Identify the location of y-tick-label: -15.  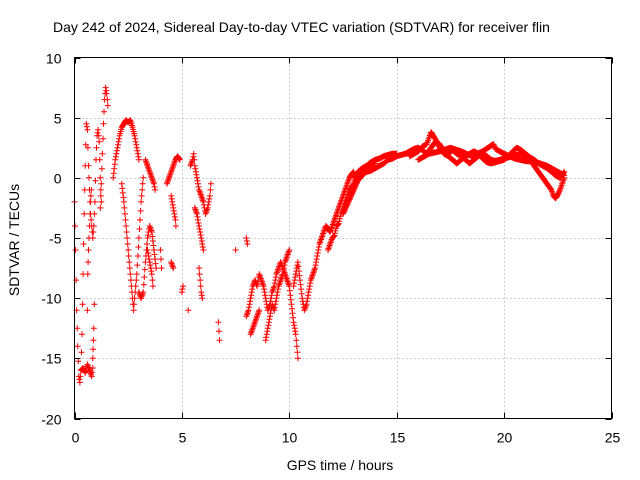
(51, 359).